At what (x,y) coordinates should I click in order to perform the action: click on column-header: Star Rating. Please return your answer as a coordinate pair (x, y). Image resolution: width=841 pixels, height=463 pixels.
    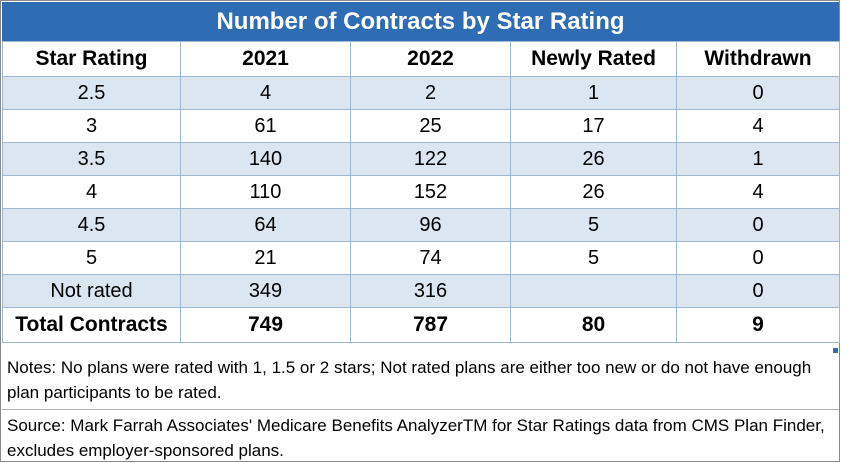
    Looking at the image, I should click on (91, 59).